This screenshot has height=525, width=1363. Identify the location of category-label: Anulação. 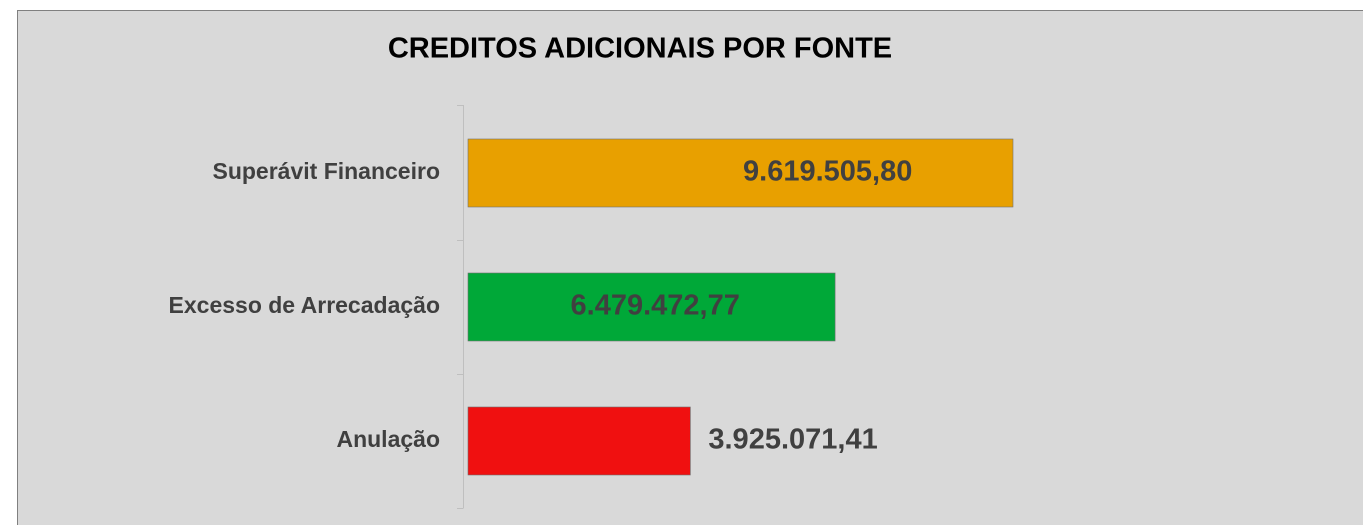
(388, 439).